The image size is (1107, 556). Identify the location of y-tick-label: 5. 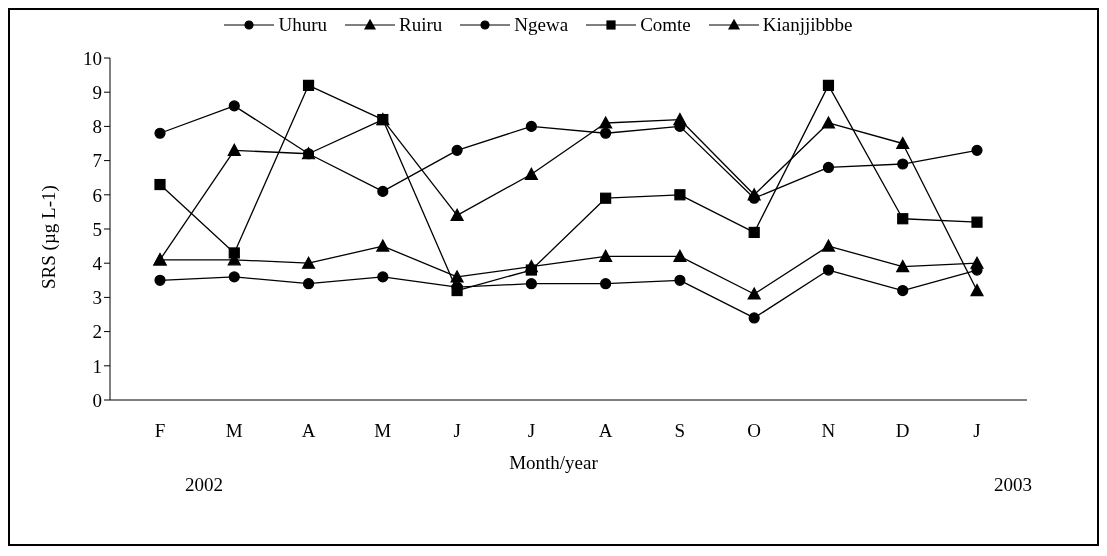
(97, 229).